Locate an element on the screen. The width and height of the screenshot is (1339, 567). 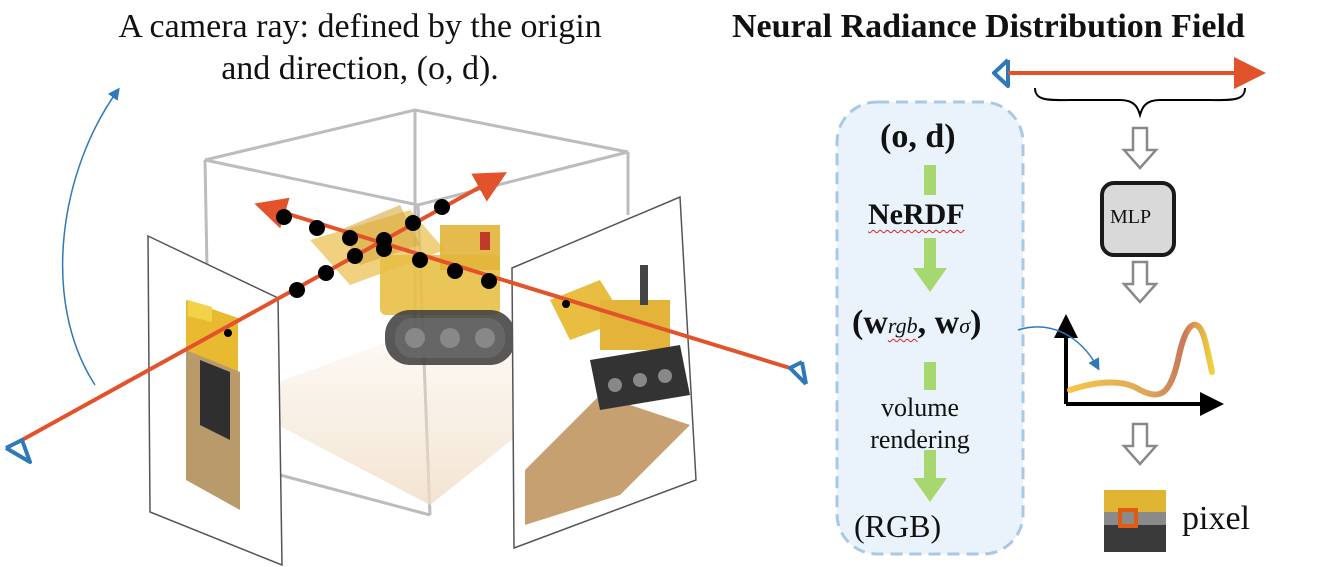
diagram-title: Neural Radiance Distribution Field is located at coordinates (988, 26).